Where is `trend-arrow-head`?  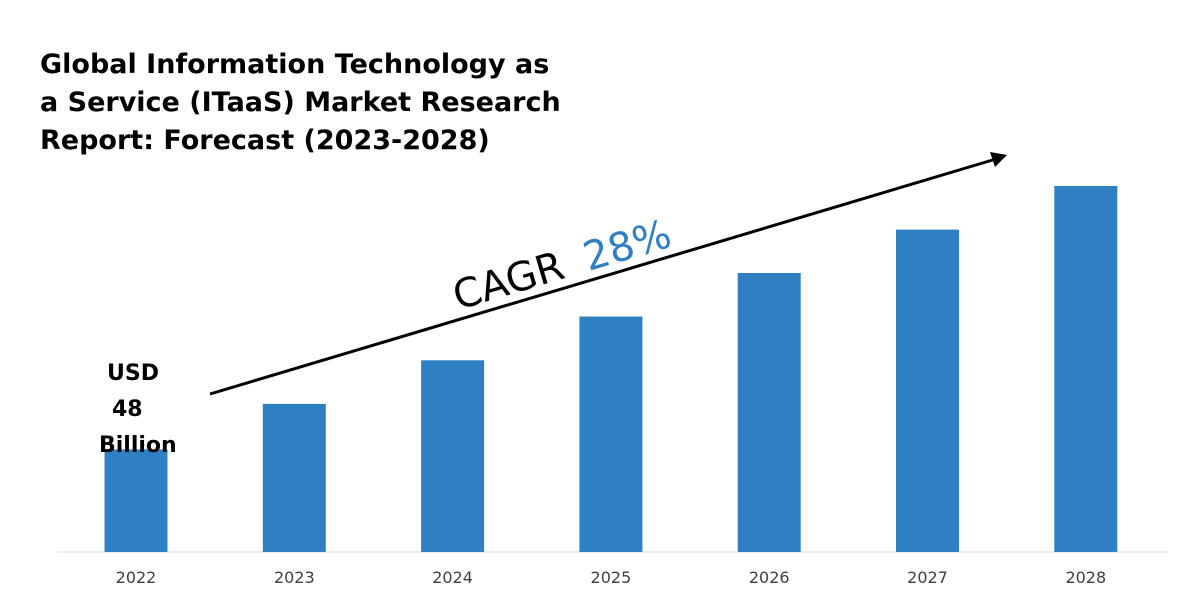
trend-arrow-head is located at coordinates (998, 159).